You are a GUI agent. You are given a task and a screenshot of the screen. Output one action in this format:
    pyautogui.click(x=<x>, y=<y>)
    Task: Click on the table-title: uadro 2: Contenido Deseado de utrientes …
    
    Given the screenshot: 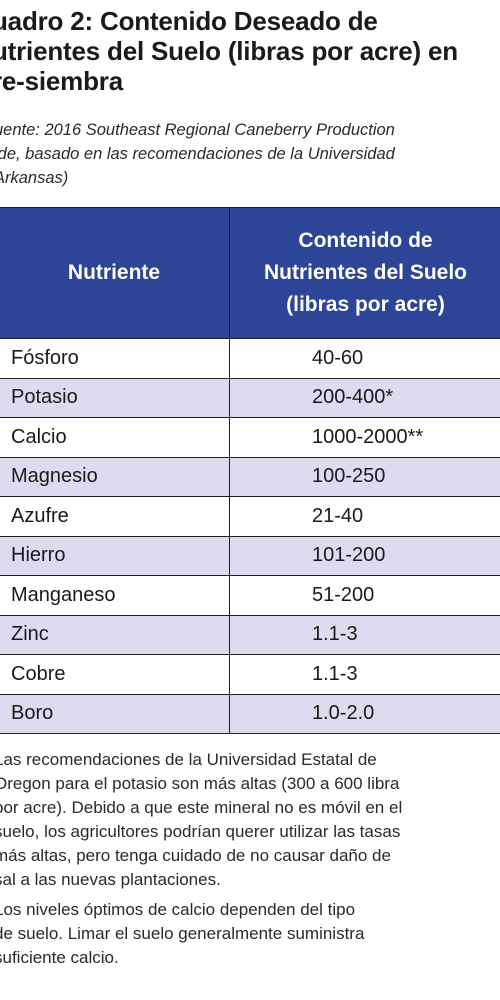 What is the action you would take?
    pyautogui.click(x=229, y=51)
    